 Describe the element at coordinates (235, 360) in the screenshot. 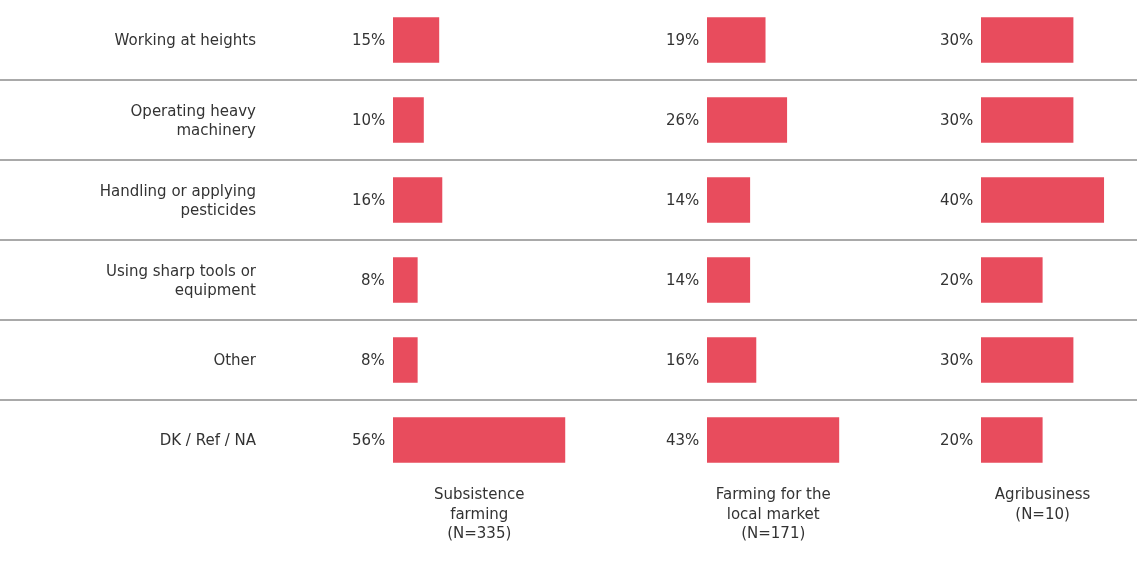

I see `y-tick-label: Other` at that location.